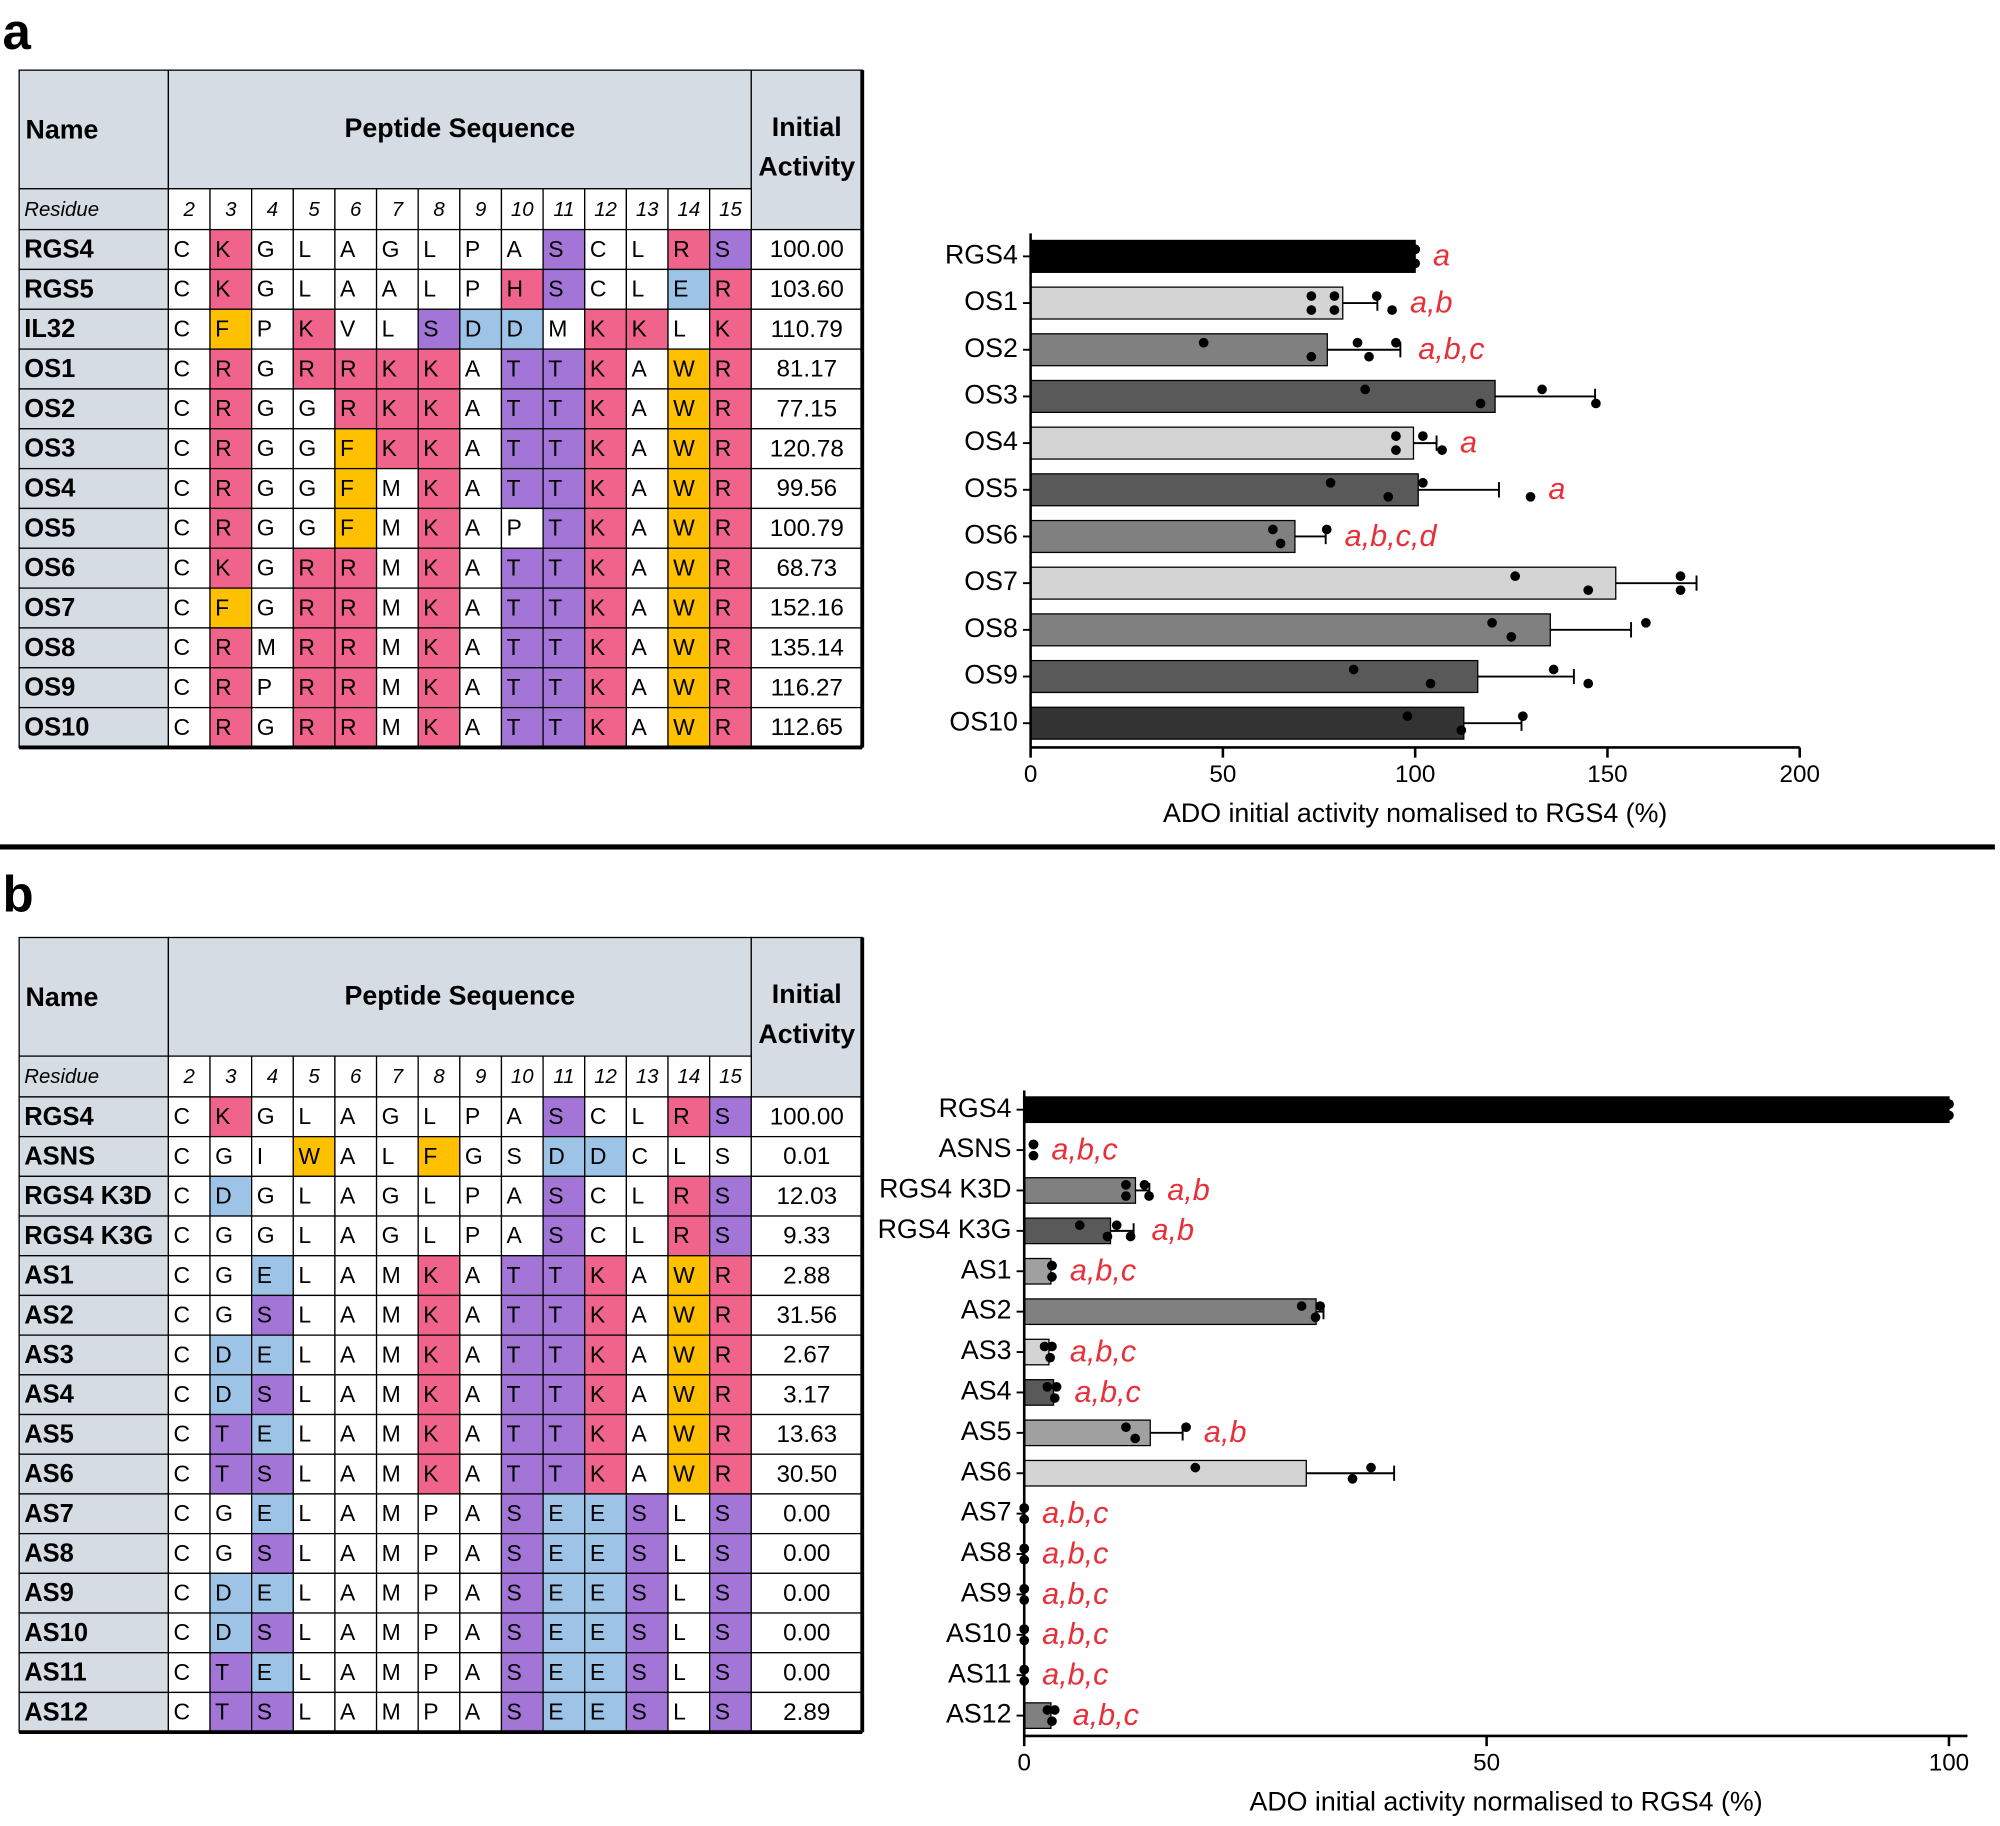 Image resolution: width=2000 pixels, height=1826 pixels. Describe the element at coordinates (49, 1434) in the screenshot. I see `row-name: AS5` at that location.